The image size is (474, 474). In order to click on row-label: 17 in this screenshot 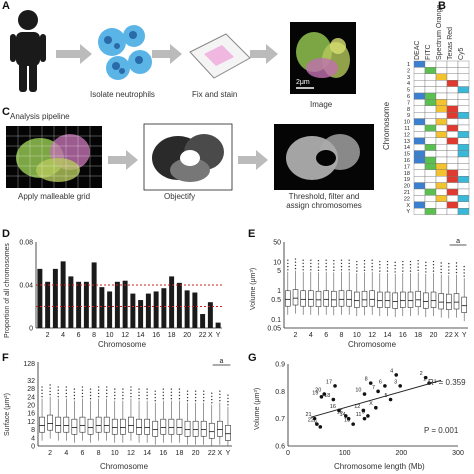, I will do `click(407, 167)`.